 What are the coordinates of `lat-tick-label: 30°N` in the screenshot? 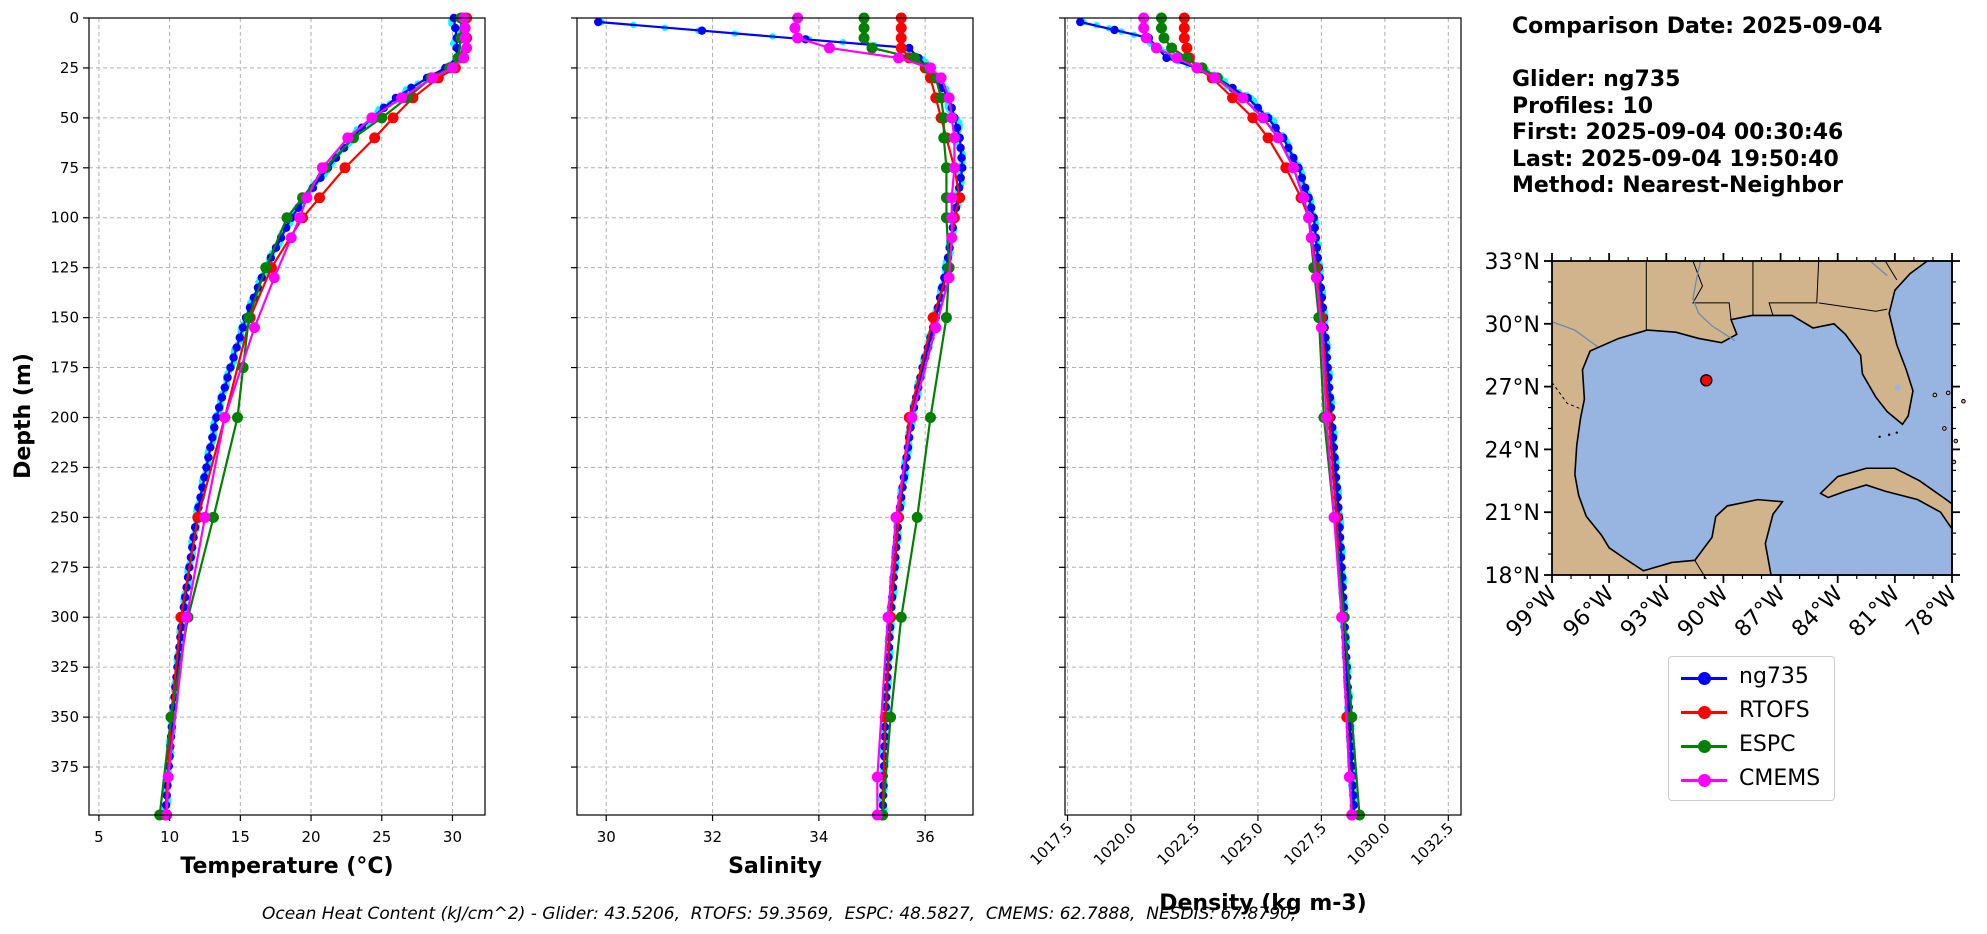 It's located at (1512, 325).